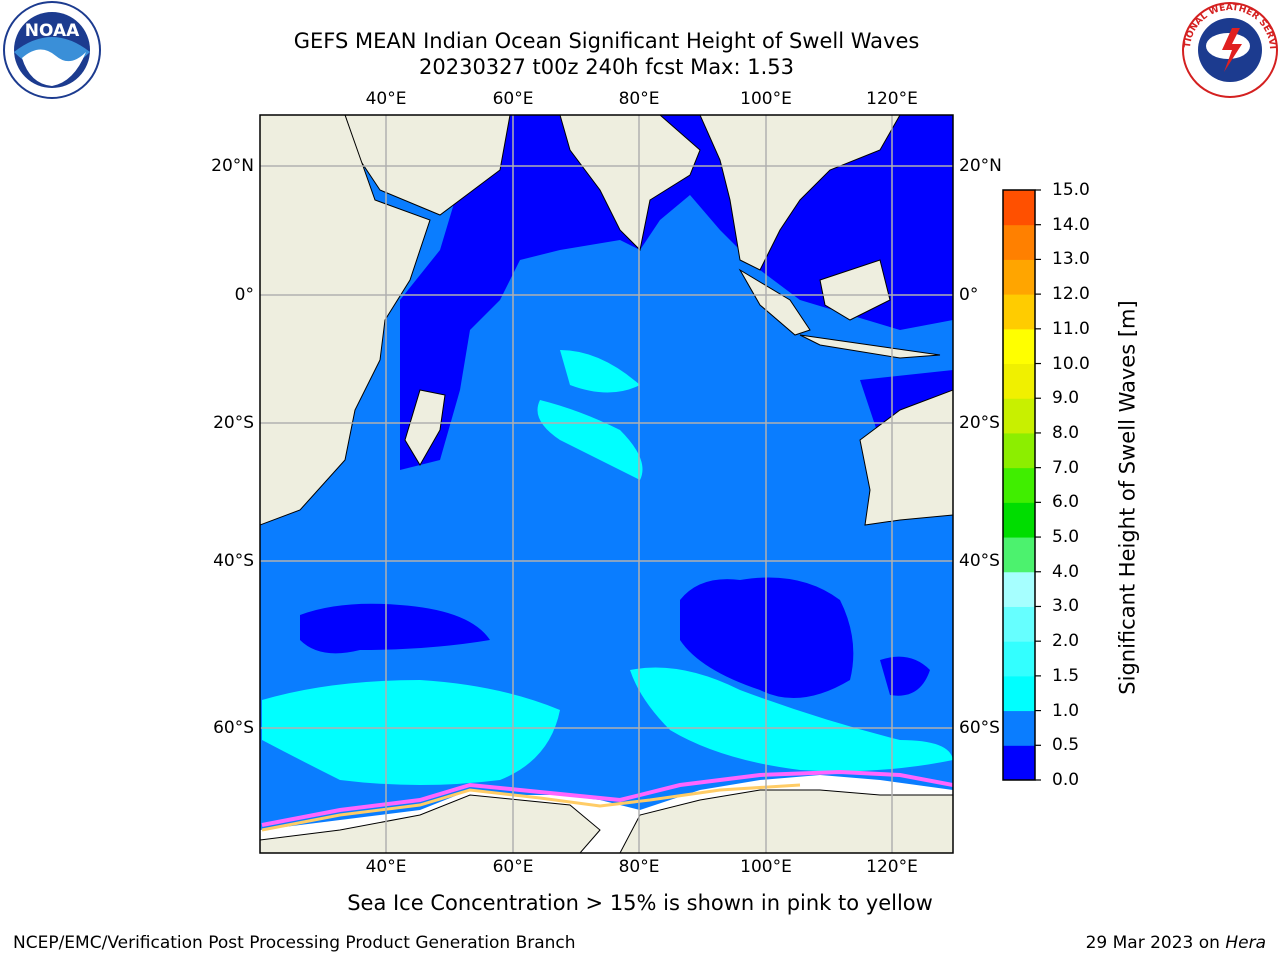 Image resolution: width=1280 pixels, height=960 pixels. I want to click on colorbar-tick-label: 1.0, so click(1066, 710).